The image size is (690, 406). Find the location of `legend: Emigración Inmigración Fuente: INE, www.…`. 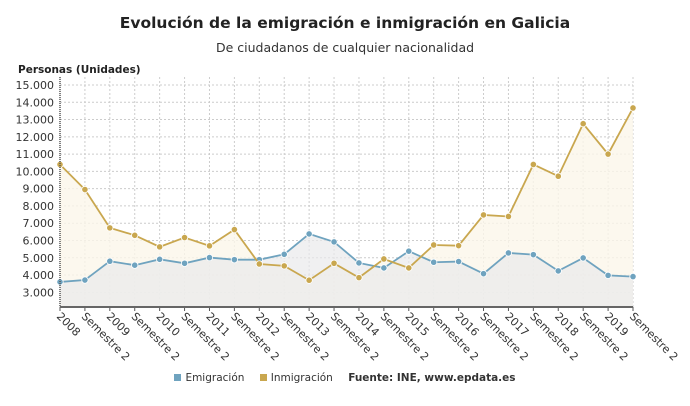

legend: Emigración Inmigración Fuente: INE, www.… is located at coordinates (345, 378).